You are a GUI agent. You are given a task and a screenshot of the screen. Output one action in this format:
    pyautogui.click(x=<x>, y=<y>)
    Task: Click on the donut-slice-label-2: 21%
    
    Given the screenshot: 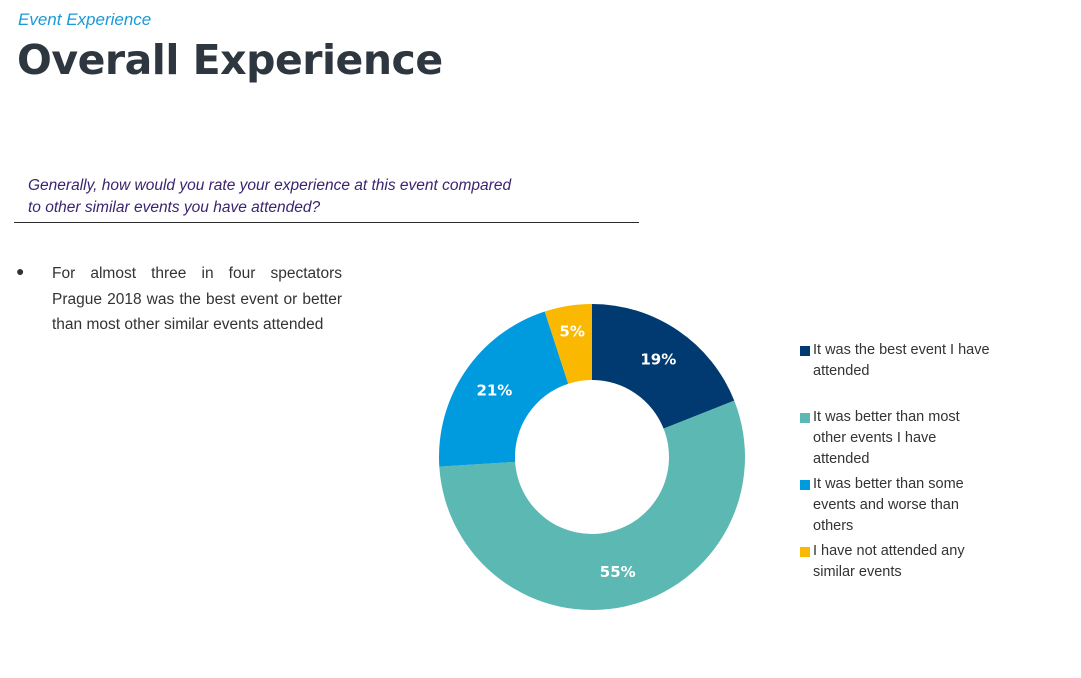 What is the action you would take?
    pyautogui.click(x=494, y=391)
    